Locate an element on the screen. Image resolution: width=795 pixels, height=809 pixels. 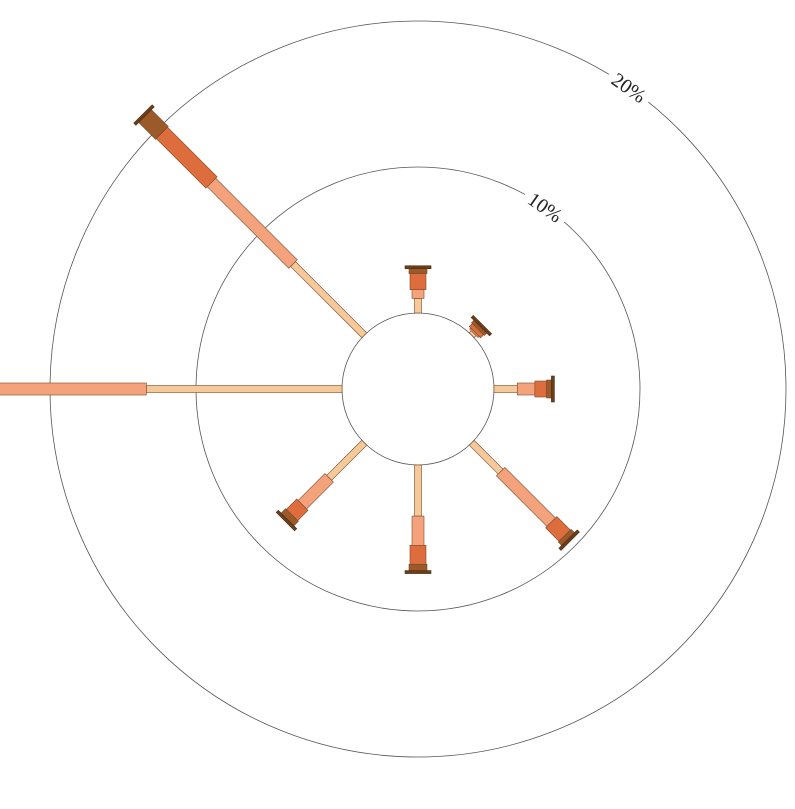
bar-1-cap is located at coordinates (481, 325).